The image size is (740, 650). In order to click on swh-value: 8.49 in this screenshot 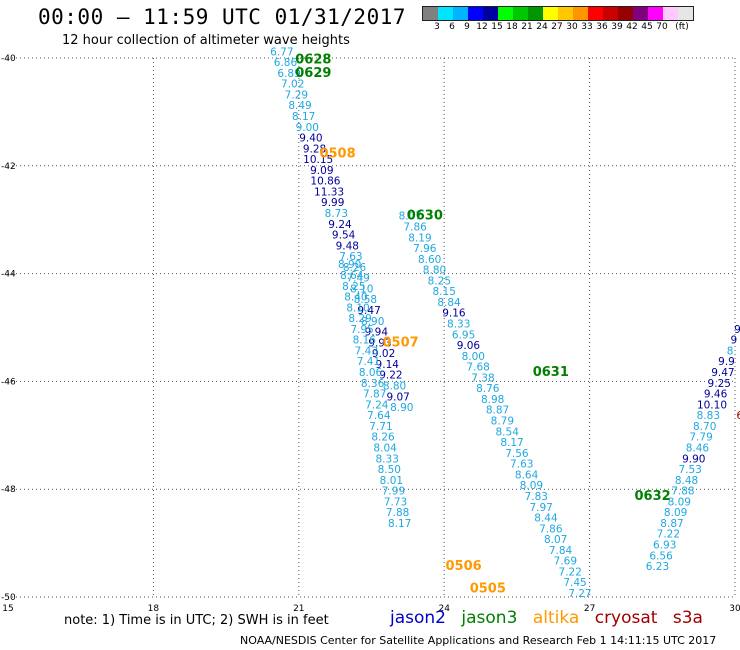, I will do `click(299, 106)`.